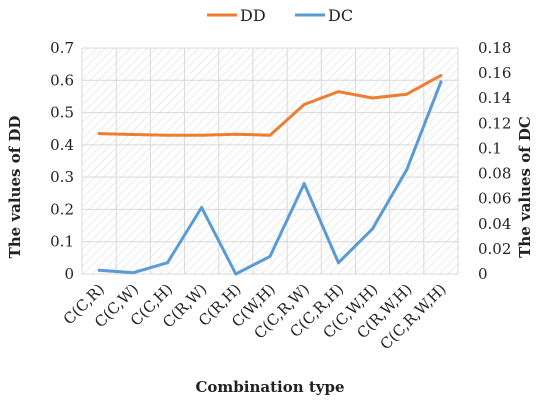 This screenshot has width=550, height=406. I want to click on y-right-tick-label: 0.02, so click(494, 249).